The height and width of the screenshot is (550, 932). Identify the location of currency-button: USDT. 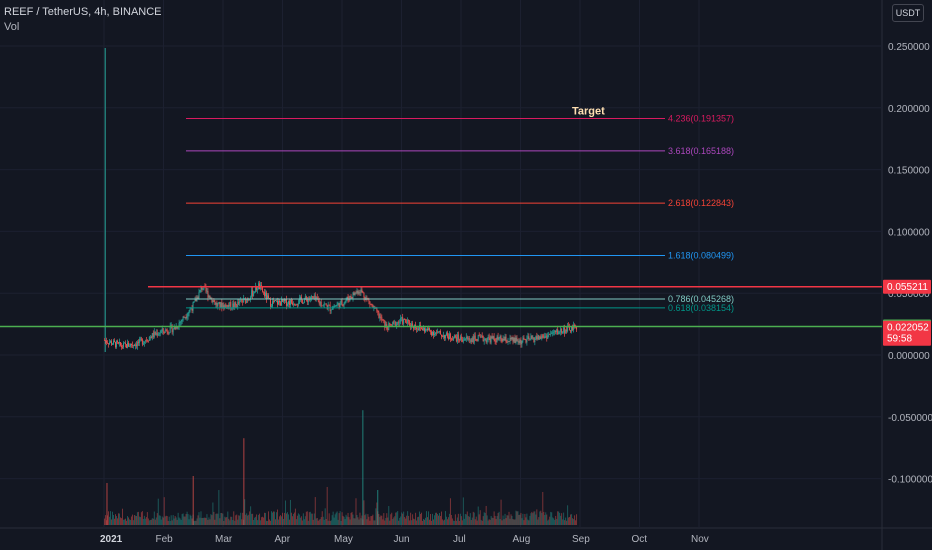
(908, 13).